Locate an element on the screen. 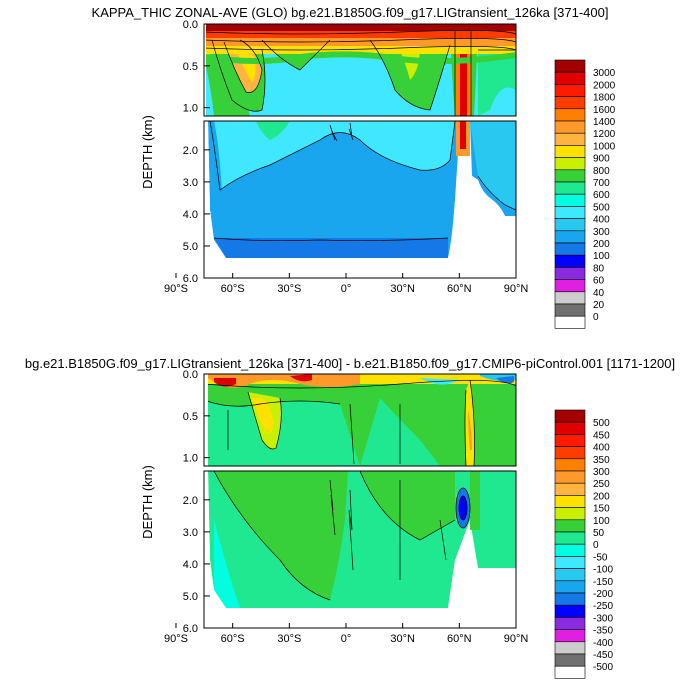  panel-2-upper-frame is located at coordinates (360, 420).